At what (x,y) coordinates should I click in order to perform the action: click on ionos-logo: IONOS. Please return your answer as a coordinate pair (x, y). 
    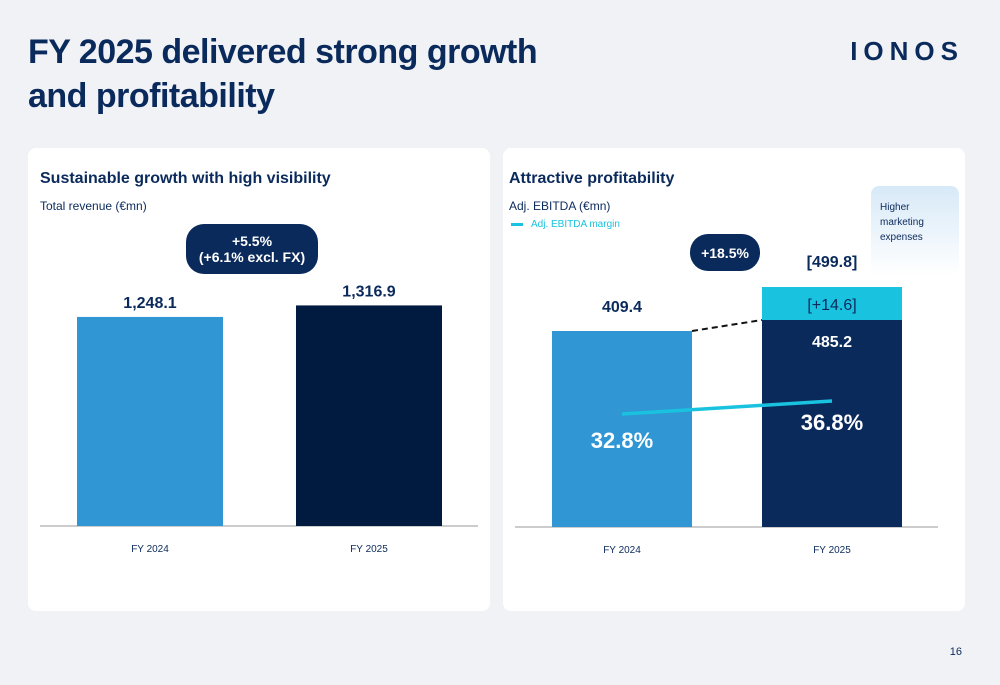
    Looking at the image, I should click on (907, 51).